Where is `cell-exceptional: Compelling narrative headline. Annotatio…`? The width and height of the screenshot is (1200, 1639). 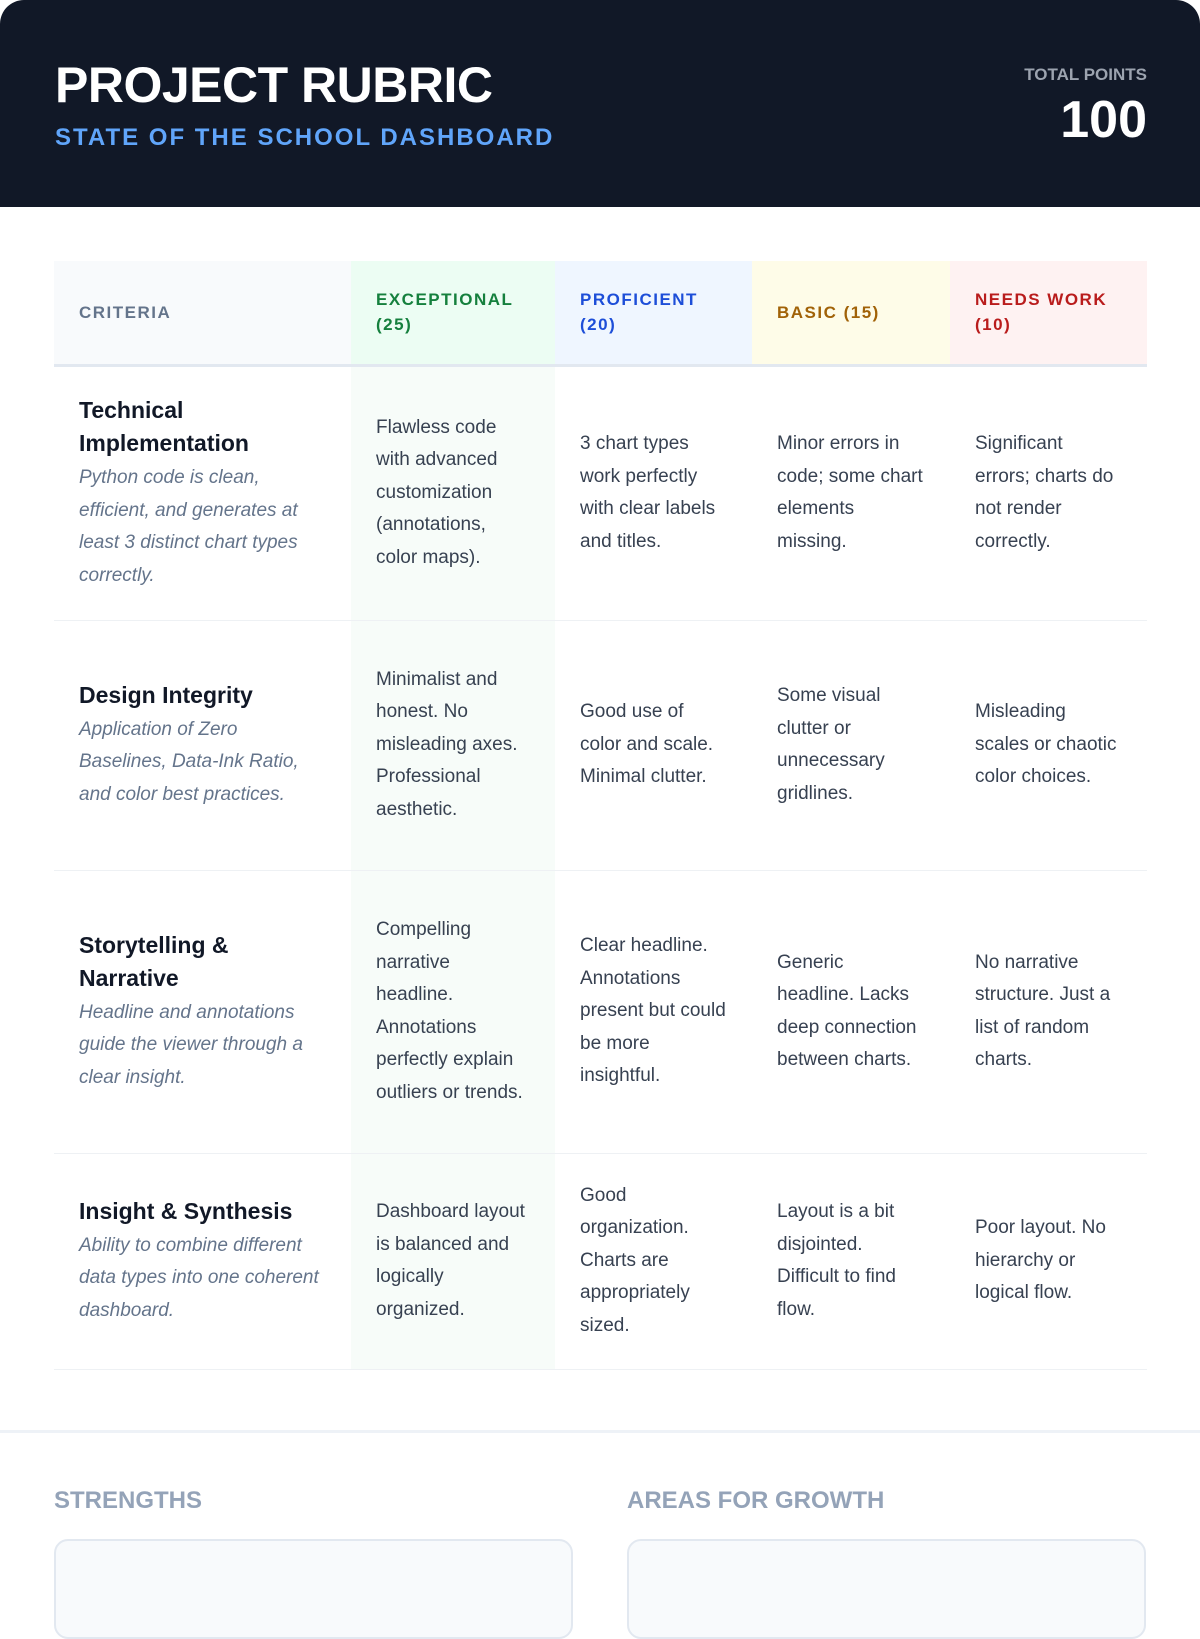 cell-exceptional: Compelling narrative headline. Annotatio… is located at coordinates (453, 1012).